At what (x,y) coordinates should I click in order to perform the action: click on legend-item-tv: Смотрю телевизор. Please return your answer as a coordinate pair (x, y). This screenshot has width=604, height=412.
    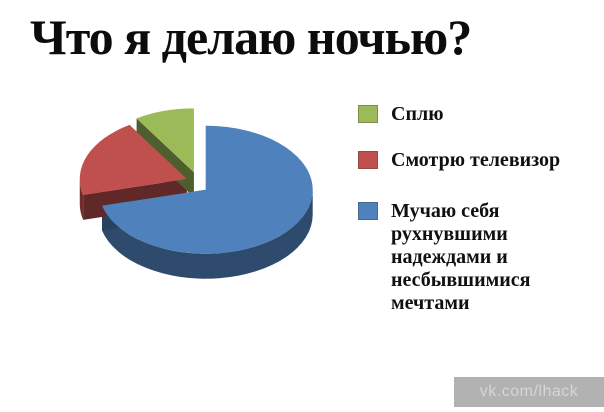
    Looking at the image, I should click on (463, 160).